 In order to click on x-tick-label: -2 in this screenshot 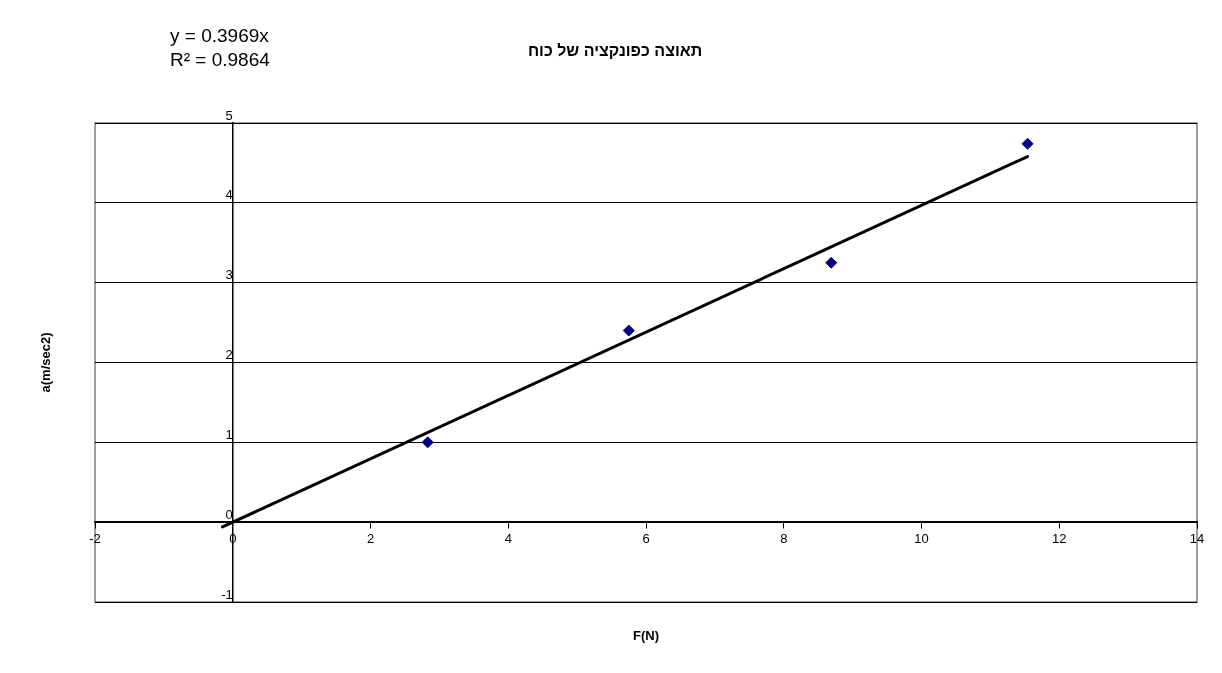, I will do `click(95, 538)`.